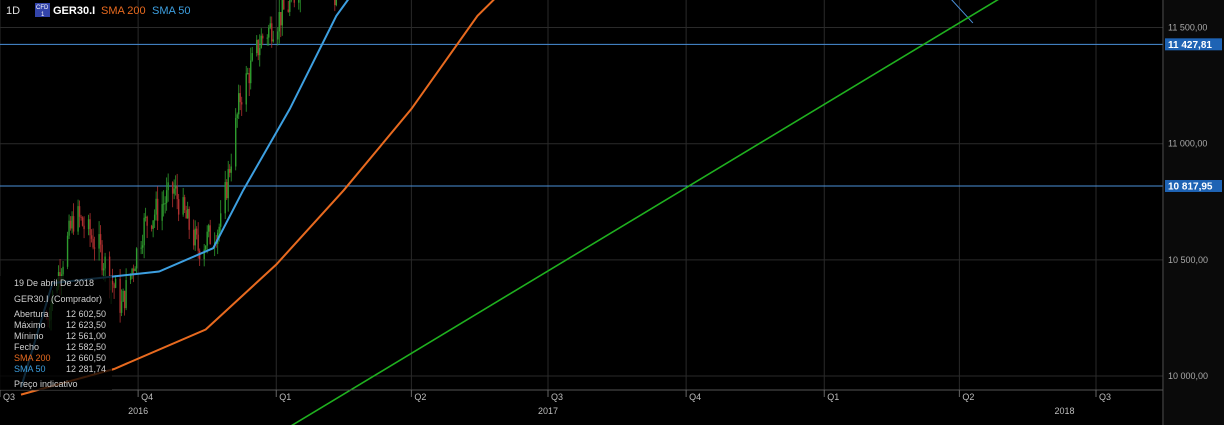 The image size is (1224, 425). I want to click on chart-header: 1D CFD 1 GER30.I SMA 200 SMA 50, so click(98, 10).